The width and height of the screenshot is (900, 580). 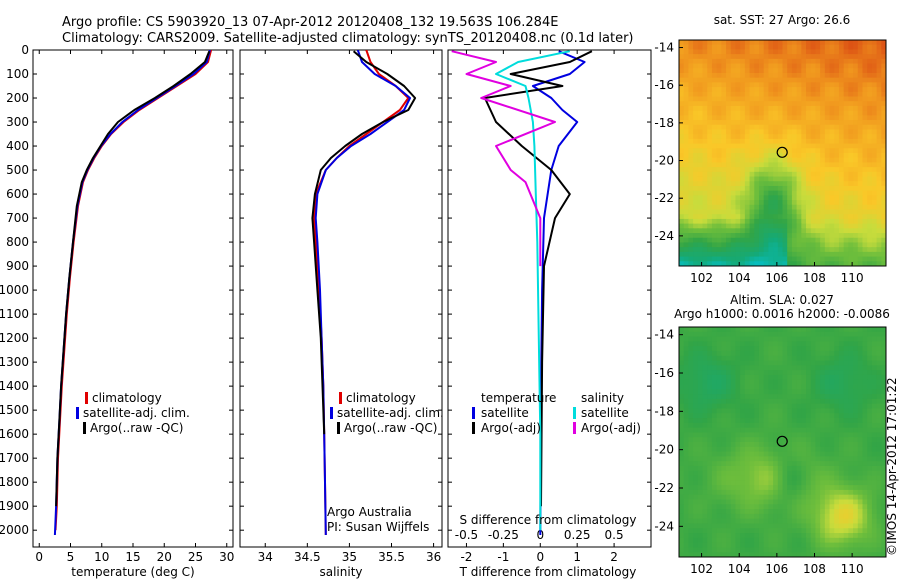 What do you see at coordinates (14, 410) in the screenshot?
I see `y-tick-label: 1500` at bounding box center [14, 410].